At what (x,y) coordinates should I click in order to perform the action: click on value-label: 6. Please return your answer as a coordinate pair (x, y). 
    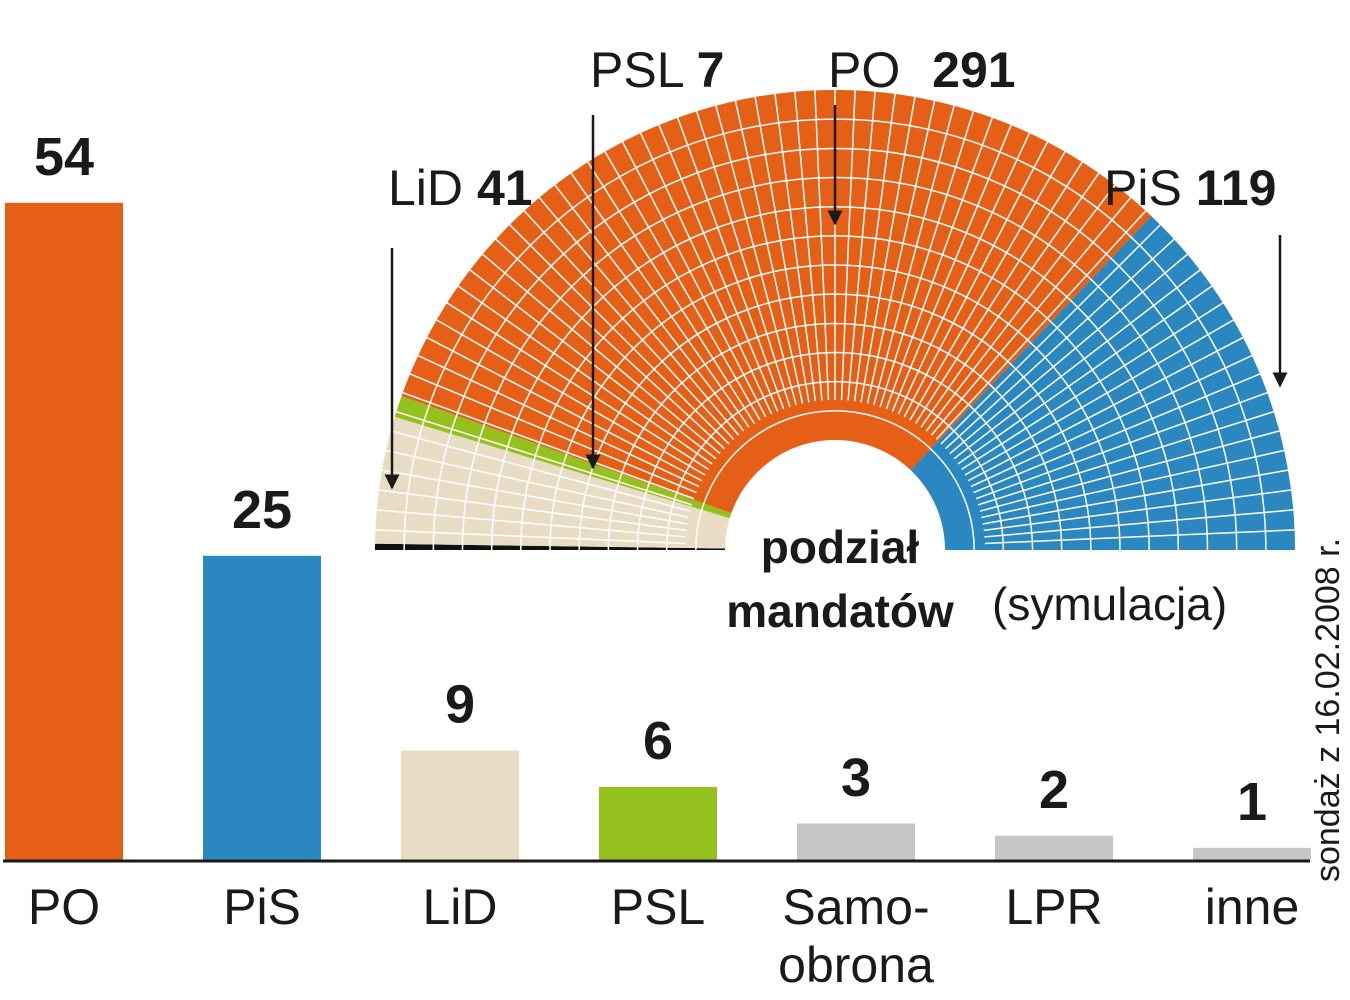
    Looking at the image, I should click on (658, 741).